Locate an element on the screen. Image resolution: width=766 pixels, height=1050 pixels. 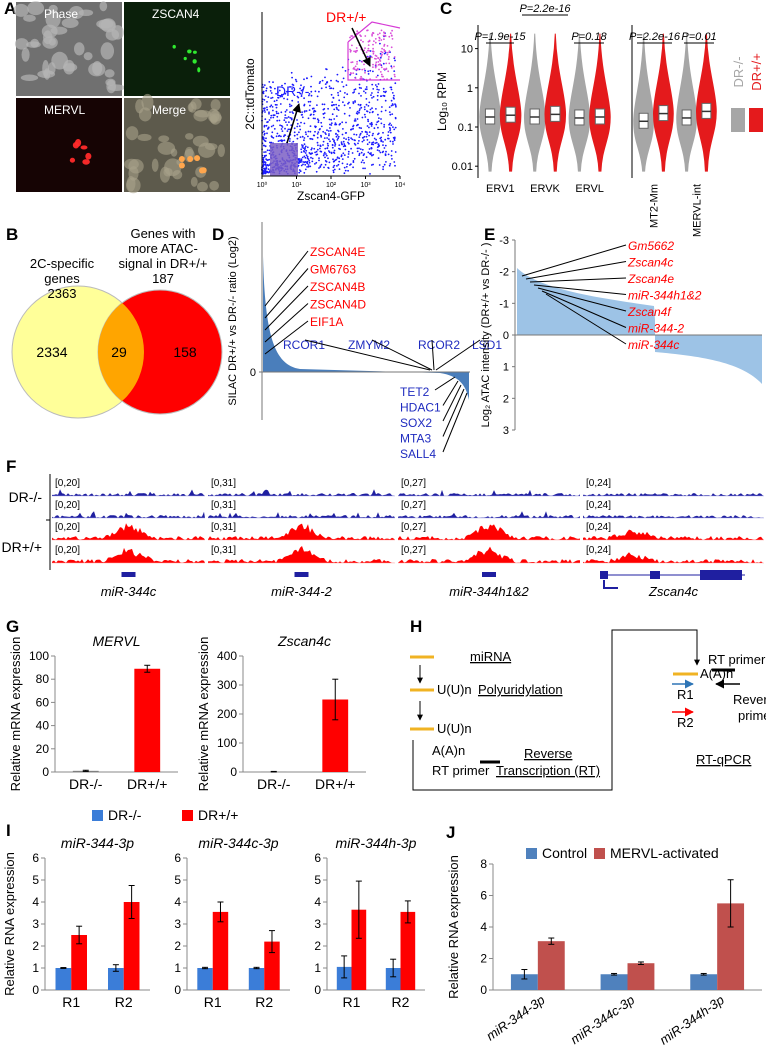
micrograph is located at coordinates (177, 49).